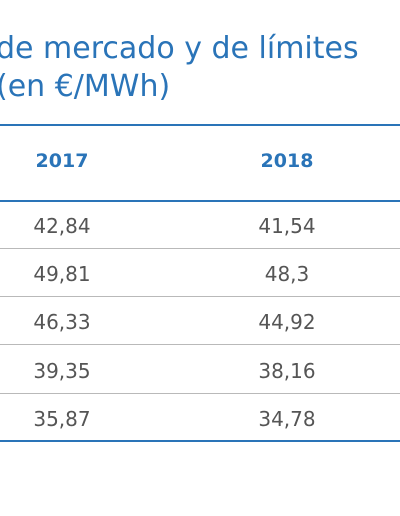 This screenshot has height=516, width=400. I want to click on table-bottom-rule, so click(200, 441).